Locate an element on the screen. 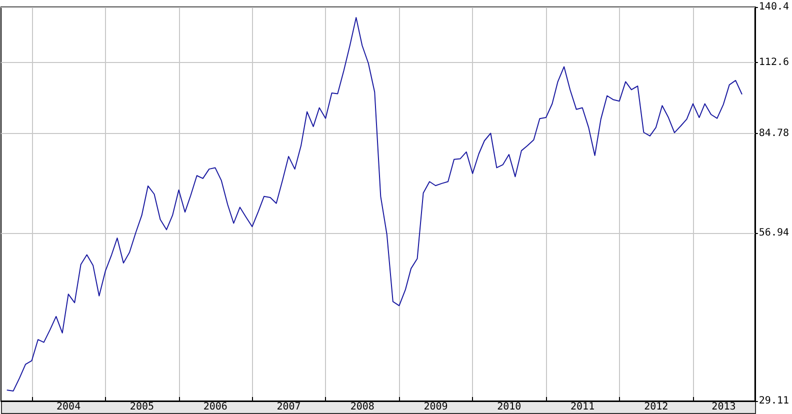 The image size is (792, 414). y-tick-label: 112.6 is located at coordinates (774, 62).